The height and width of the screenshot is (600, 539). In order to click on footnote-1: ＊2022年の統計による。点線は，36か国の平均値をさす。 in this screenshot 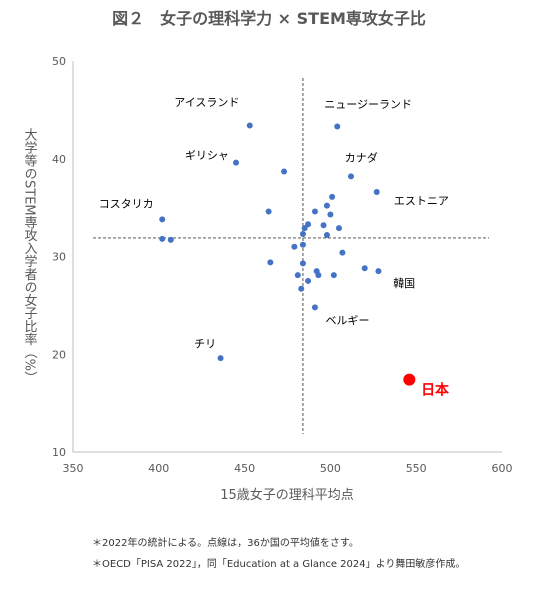, I will do `click(225, 543)`.